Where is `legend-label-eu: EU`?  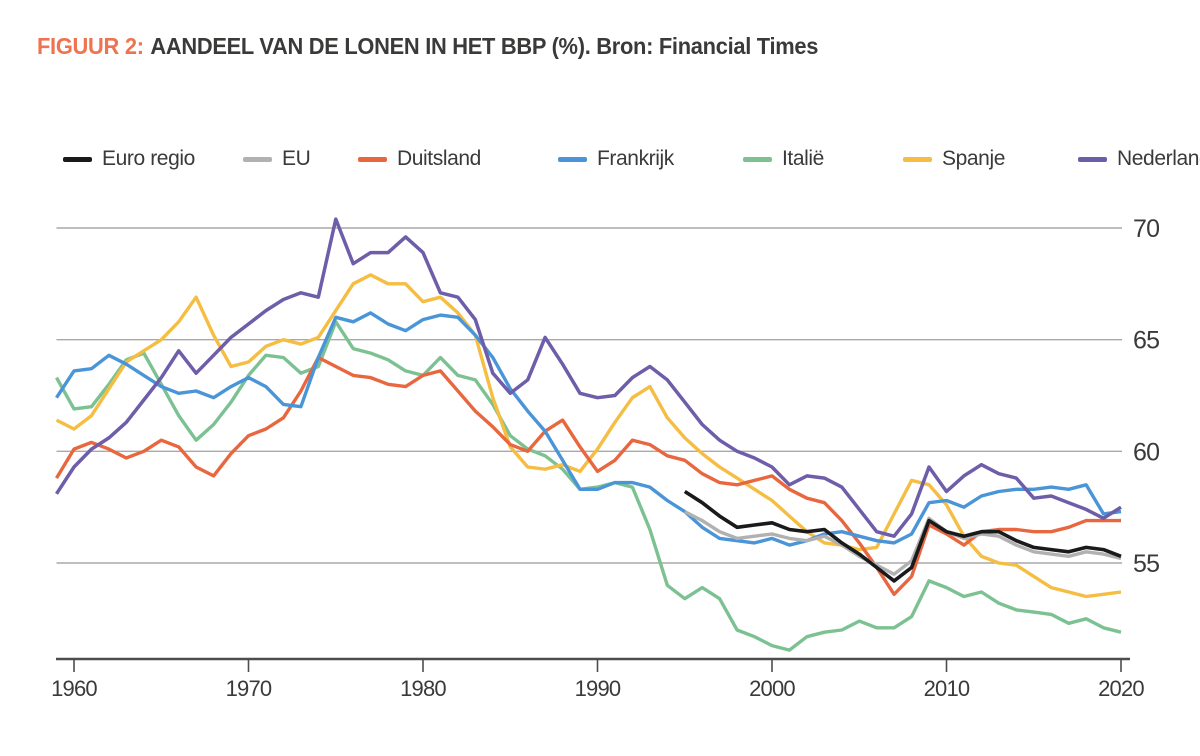
legend-label-eu: EU is located at coordinates (296, 158).